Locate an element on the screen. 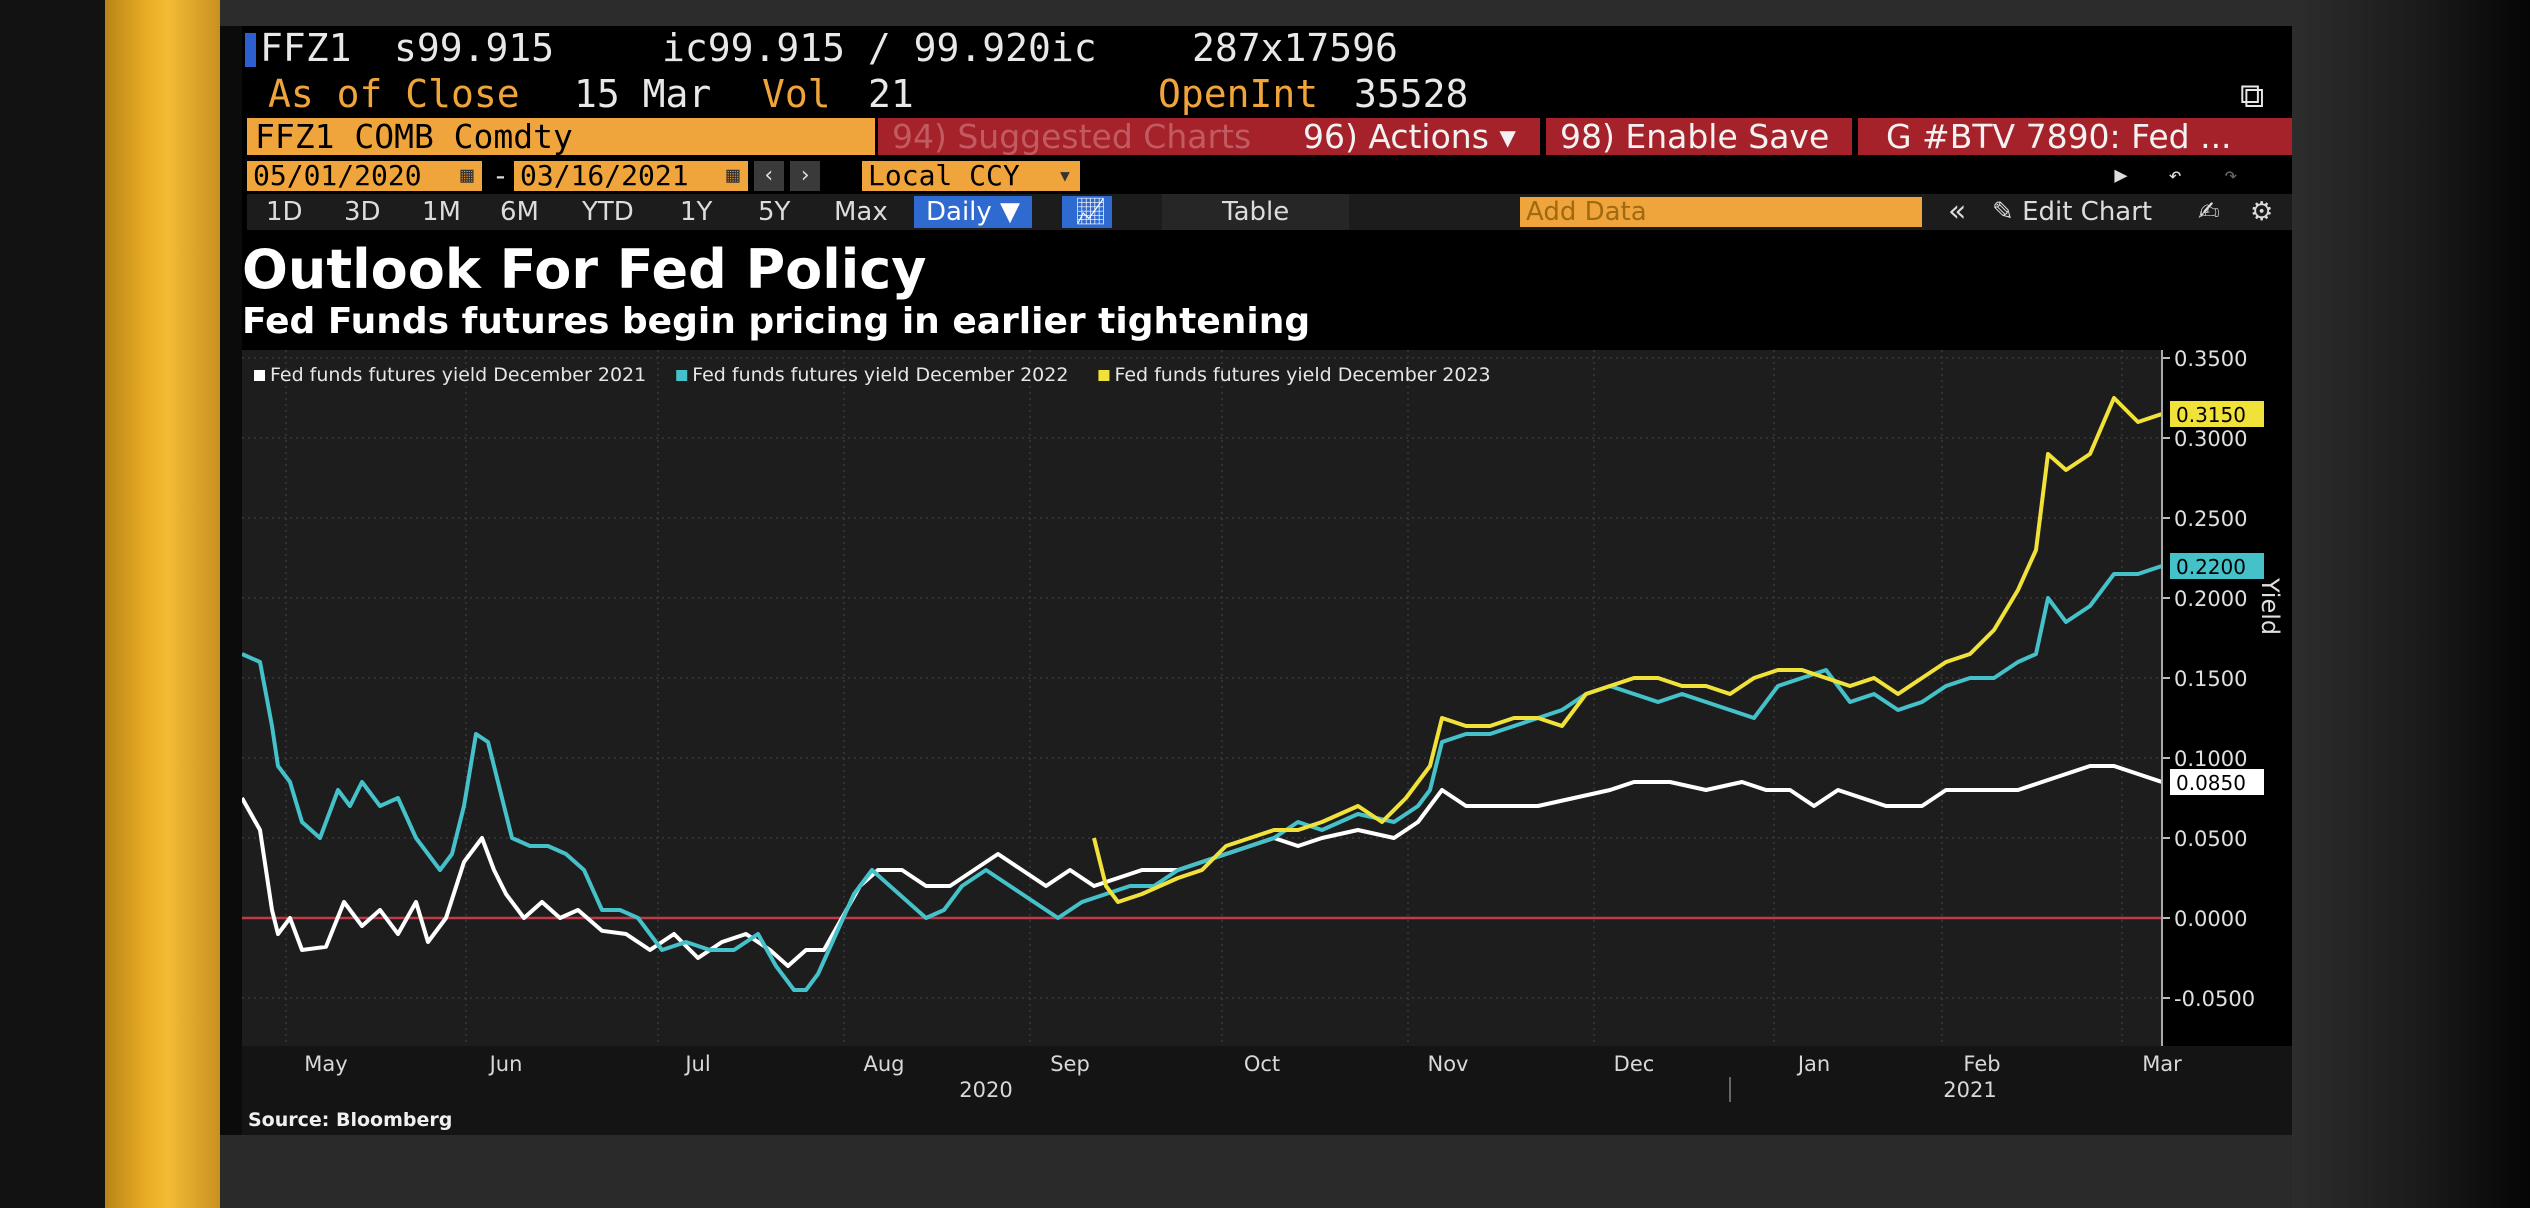 The image size is (2530, 1208). y-tick-label: 0.0500 is located at coordinates (2210, 839).